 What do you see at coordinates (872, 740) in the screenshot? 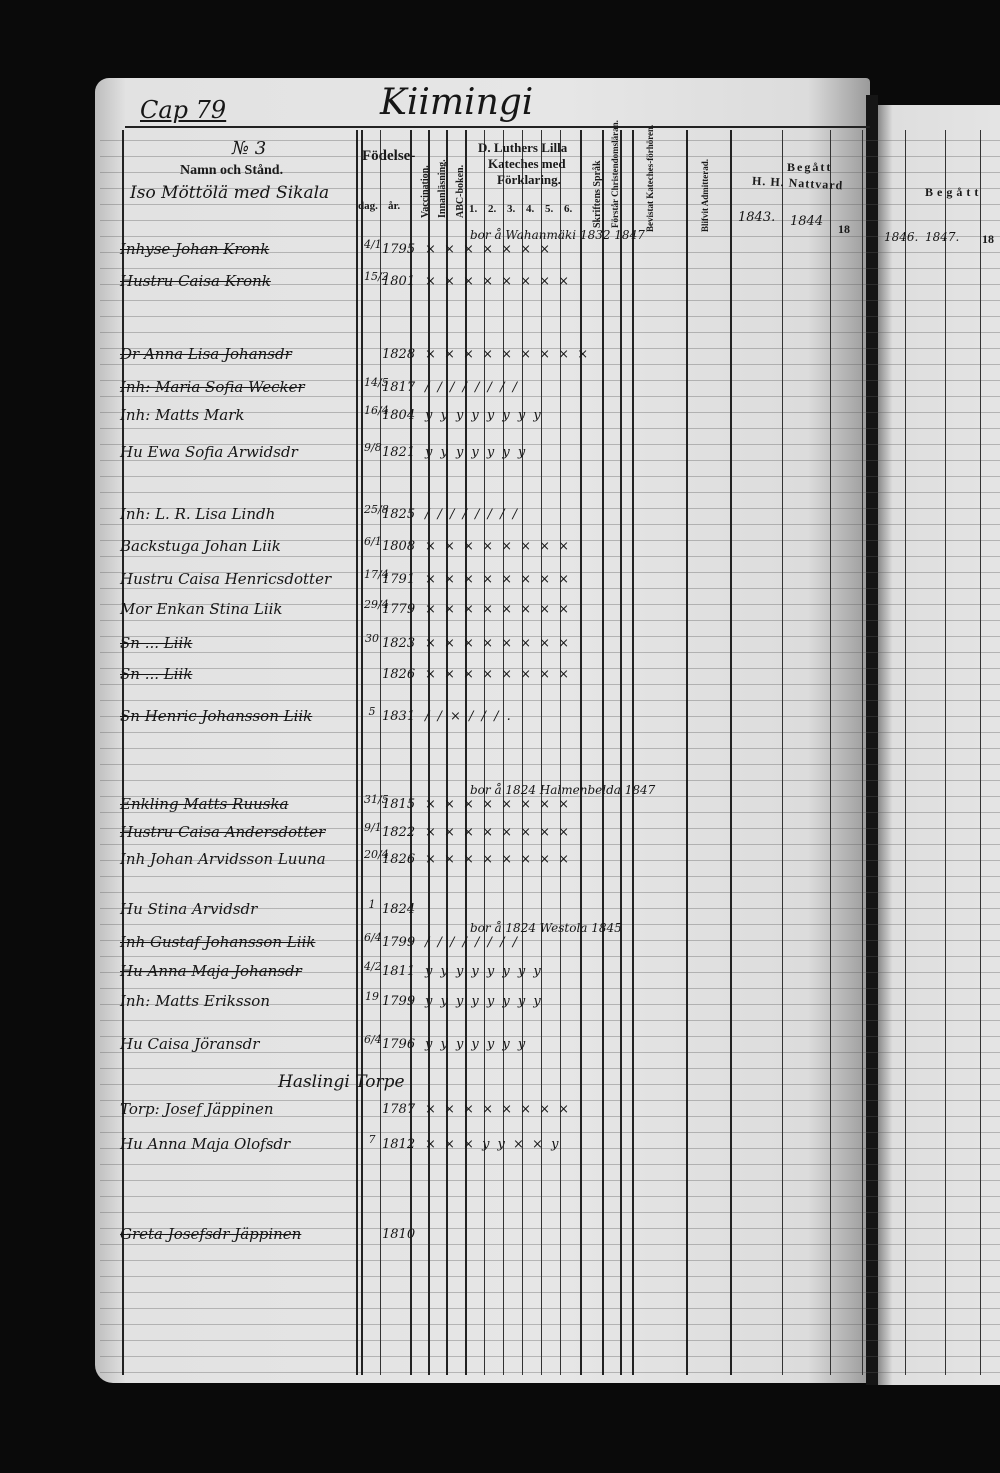
I see `book-spine` at bounding box center [872, 740].